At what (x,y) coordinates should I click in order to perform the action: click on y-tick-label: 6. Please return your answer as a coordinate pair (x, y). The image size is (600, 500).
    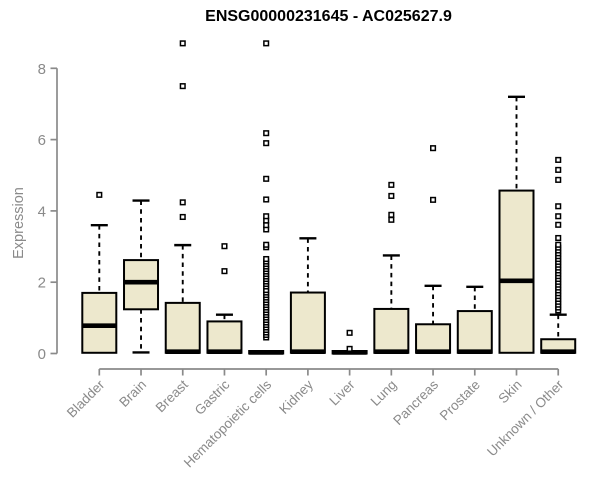
    Looking at the image, I should click on (42, 140).